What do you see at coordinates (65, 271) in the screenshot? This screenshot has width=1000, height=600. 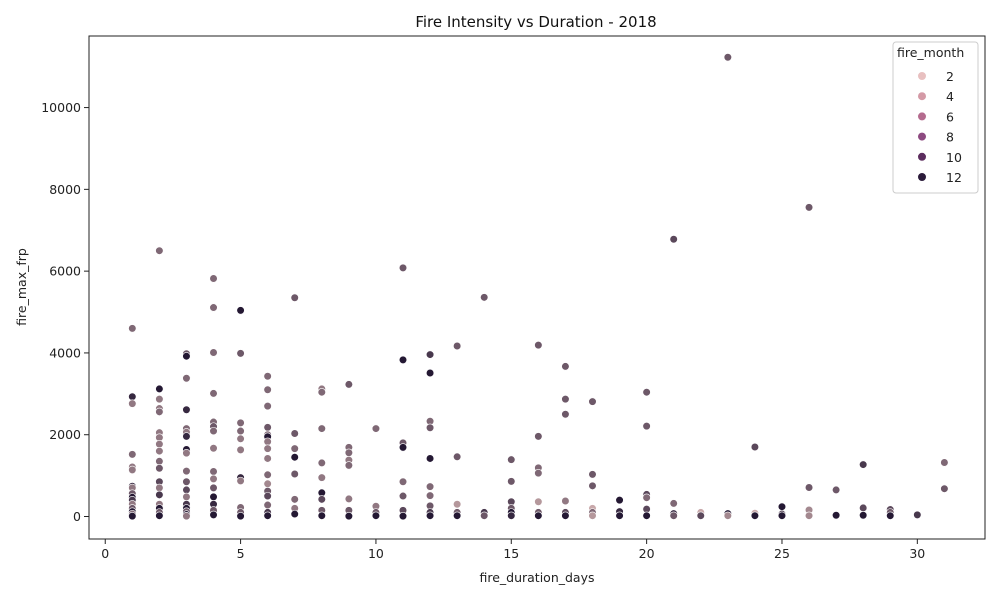 I see `y-tick-label: 6000` at bounding box center [65, 271].